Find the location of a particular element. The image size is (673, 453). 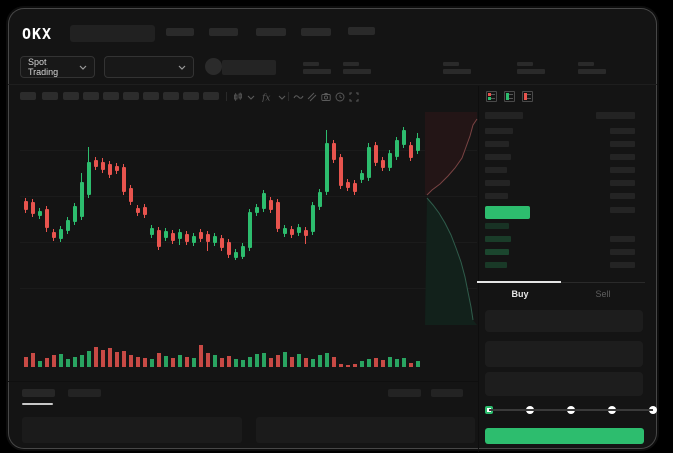

slider-dot is located at coordinates (653, 410).